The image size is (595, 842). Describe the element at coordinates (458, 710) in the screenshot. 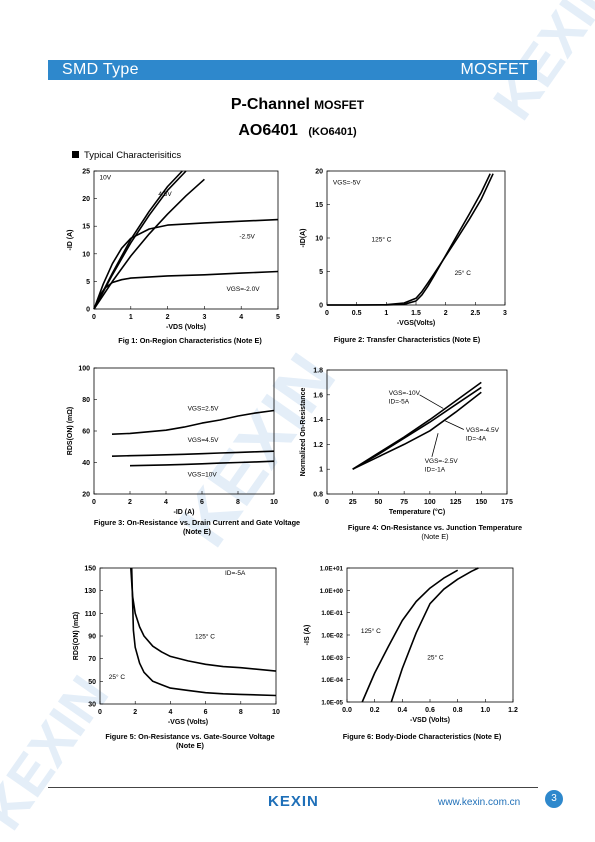

I see `x-tick-label: 0.8` at that location.